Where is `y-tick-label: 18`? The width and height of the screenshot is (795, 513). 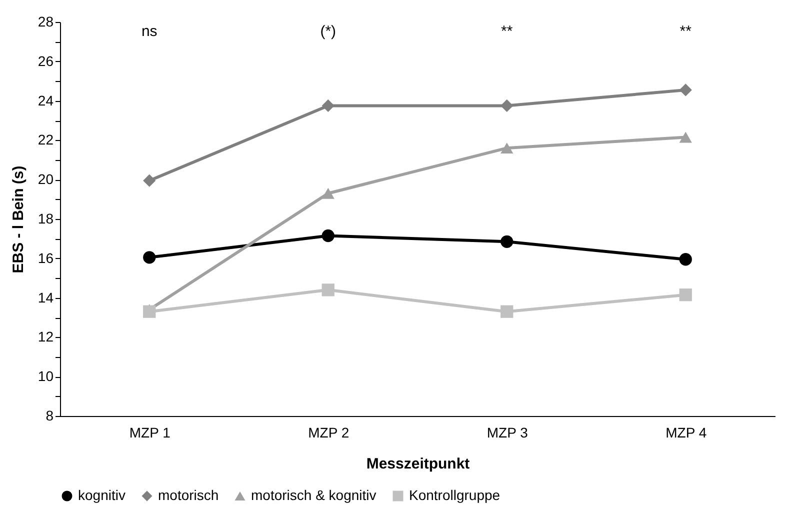 y-tick-label: 18 is located at coordinates (46, 218).